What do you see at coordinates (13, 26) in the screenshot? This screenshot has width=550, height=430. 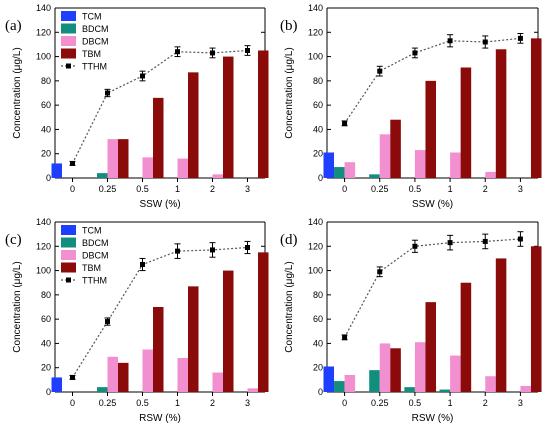 I see `panel-label: (a)` at bounding box center [13, 26].